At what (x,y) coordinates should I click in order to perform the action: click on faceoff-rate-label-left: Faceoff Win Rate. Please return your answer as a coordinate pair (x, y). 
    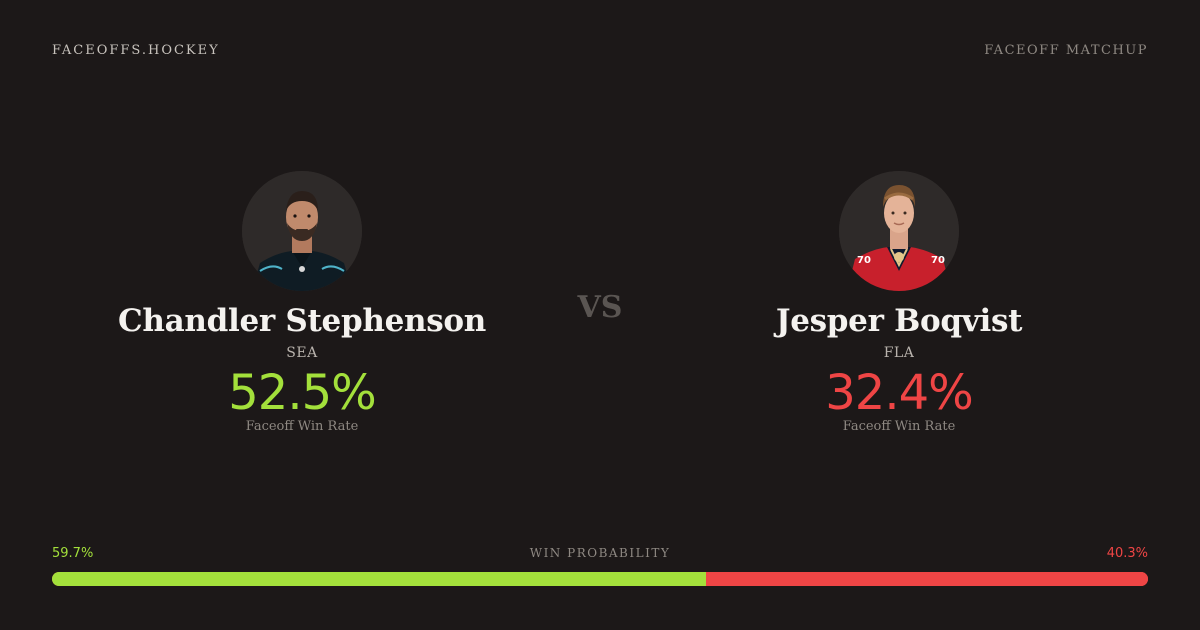
    Looking at the image, I should click on (302, 426).